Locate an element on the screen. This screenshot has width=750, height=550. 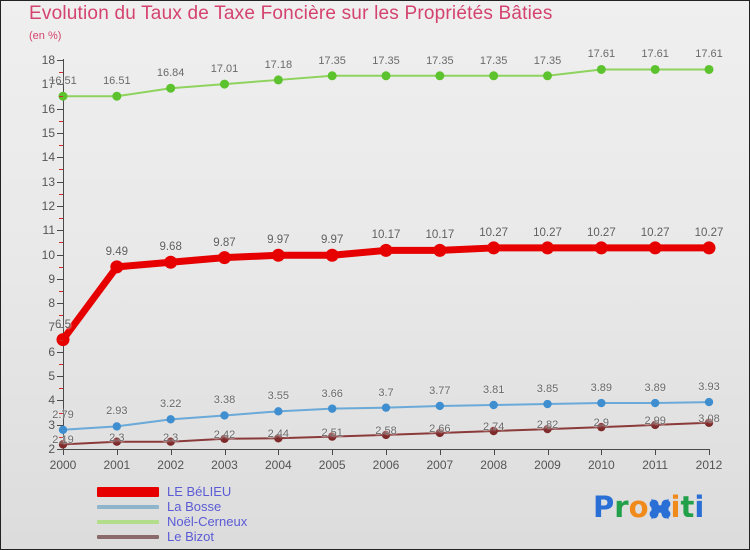
legend-item: La Bosse is located at coordinates (172, 506).